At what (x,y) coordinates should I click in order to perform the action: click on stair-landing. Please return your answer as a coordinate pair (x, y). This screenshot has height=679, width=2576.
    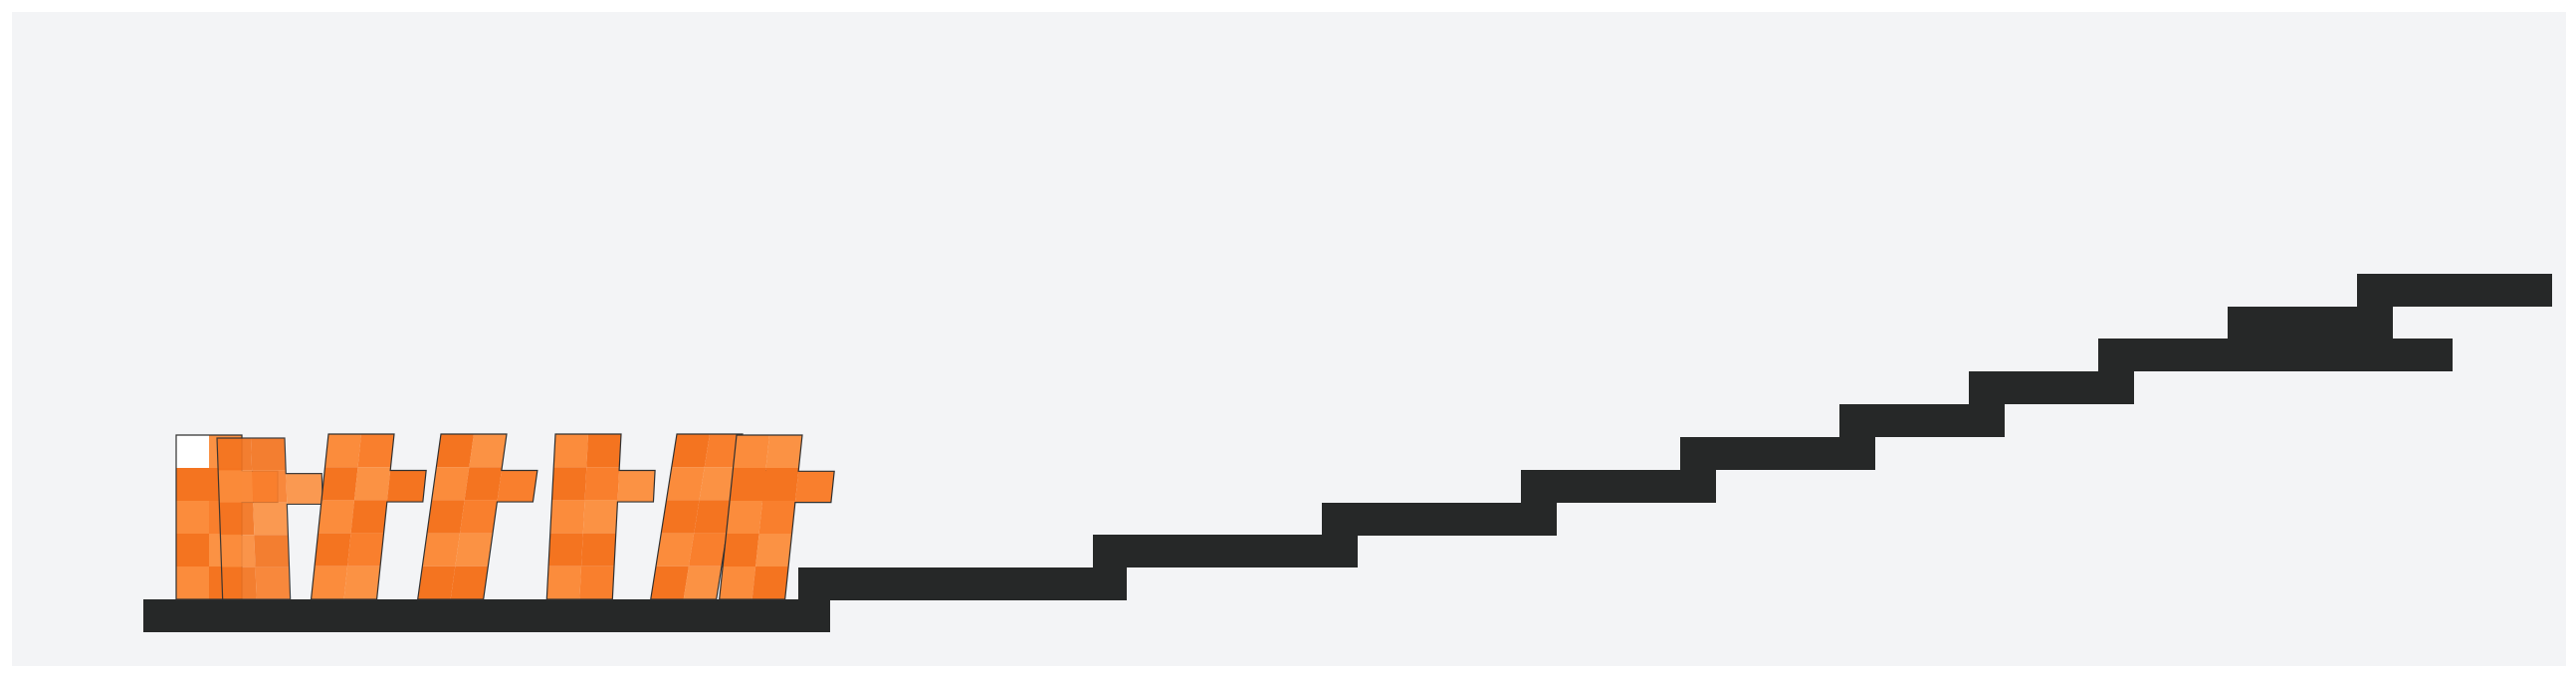
    Looking at the image, I should click on (2293, 355).